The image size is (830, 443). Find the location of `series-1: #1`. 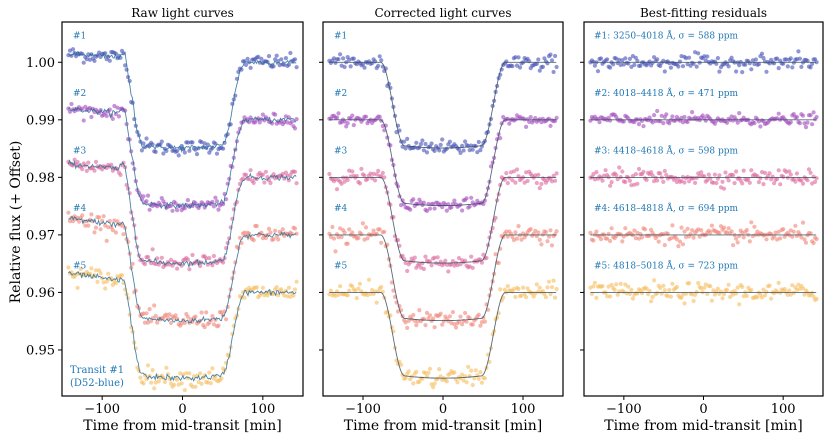

series-1: #1 is located at coordinates (182, 94).